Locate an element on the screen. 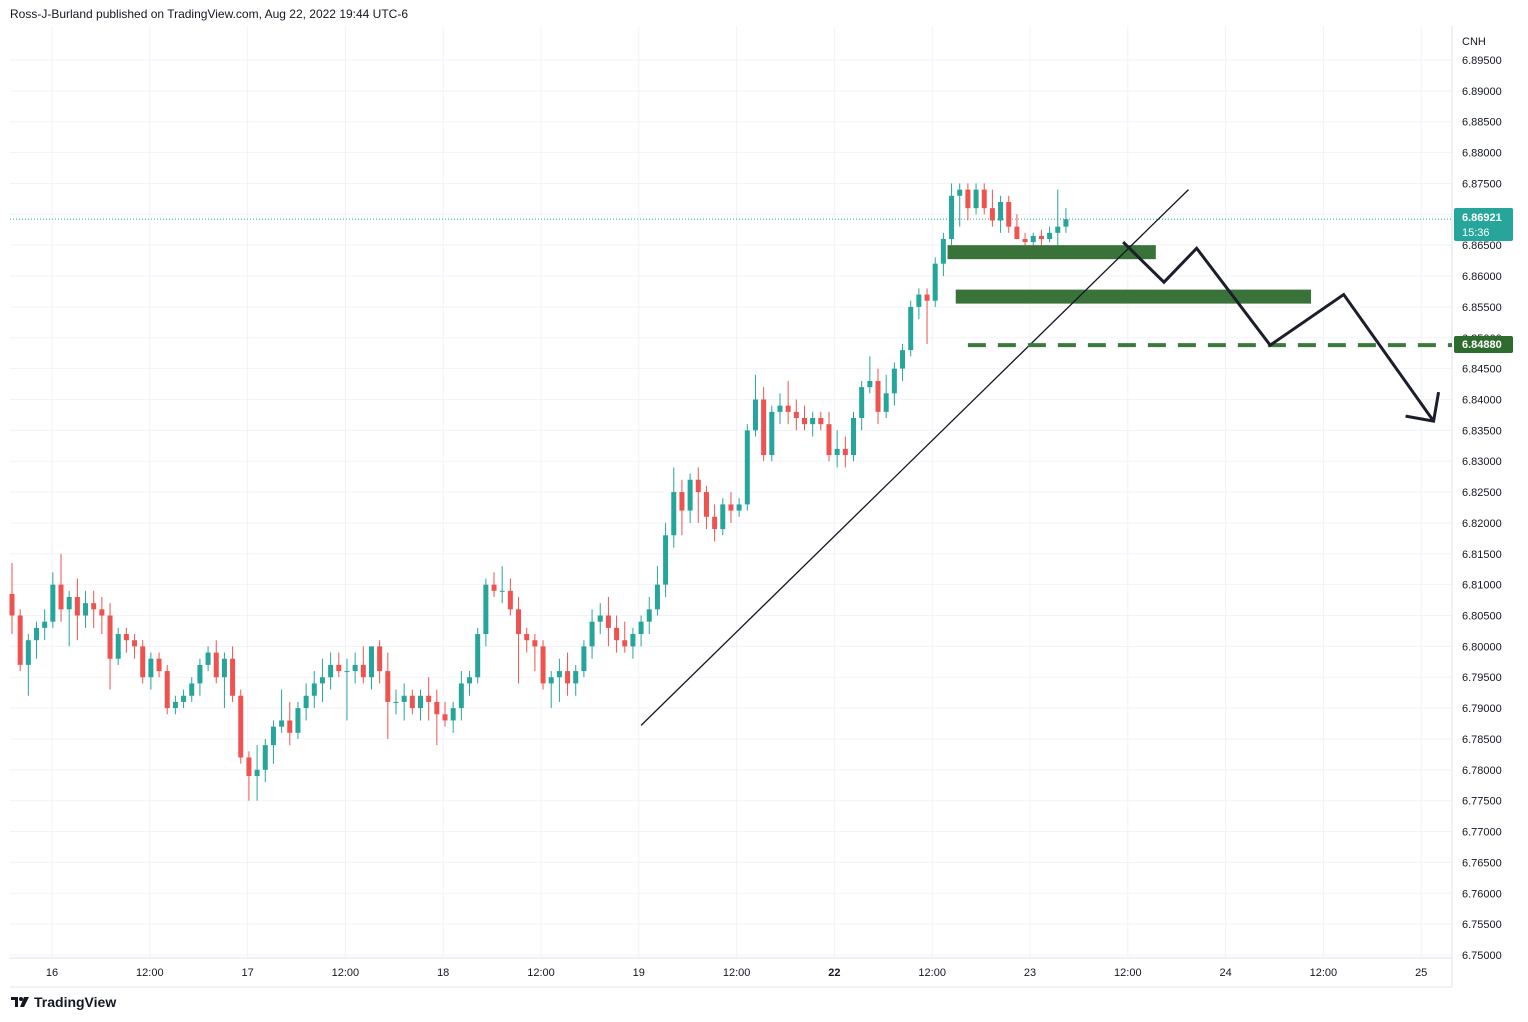 The width and height of the screenshot is (1528, 1022). y-tick-label: 6.80000 is located at coordinates (1482, 647).